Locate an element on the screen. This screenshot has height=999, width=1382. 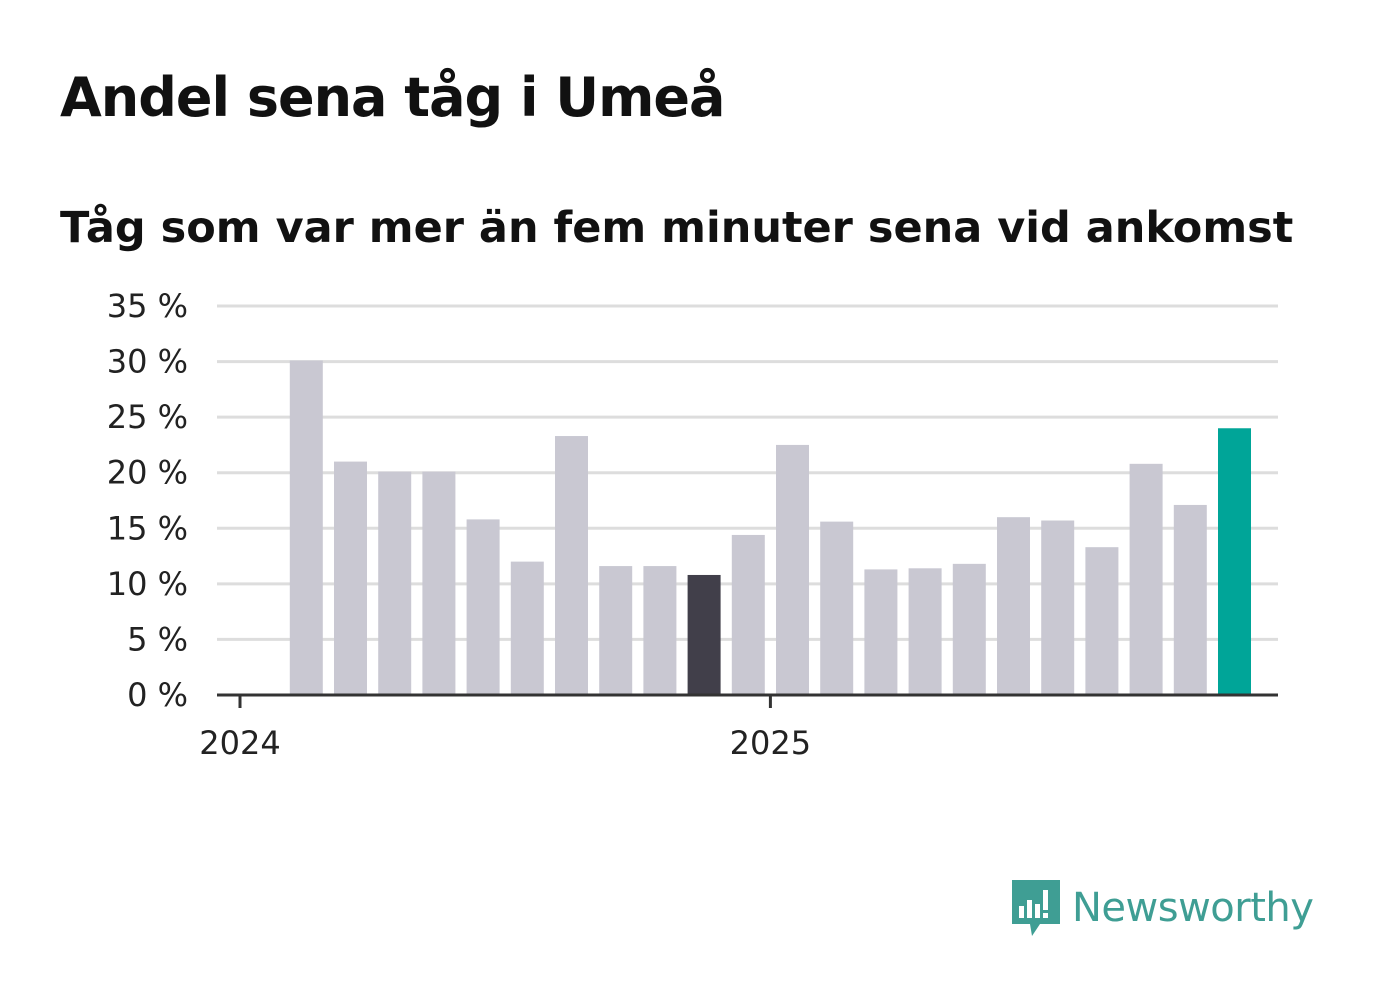
newsworthy-logo: Newsworthy is located at coordinates (1162, 908).